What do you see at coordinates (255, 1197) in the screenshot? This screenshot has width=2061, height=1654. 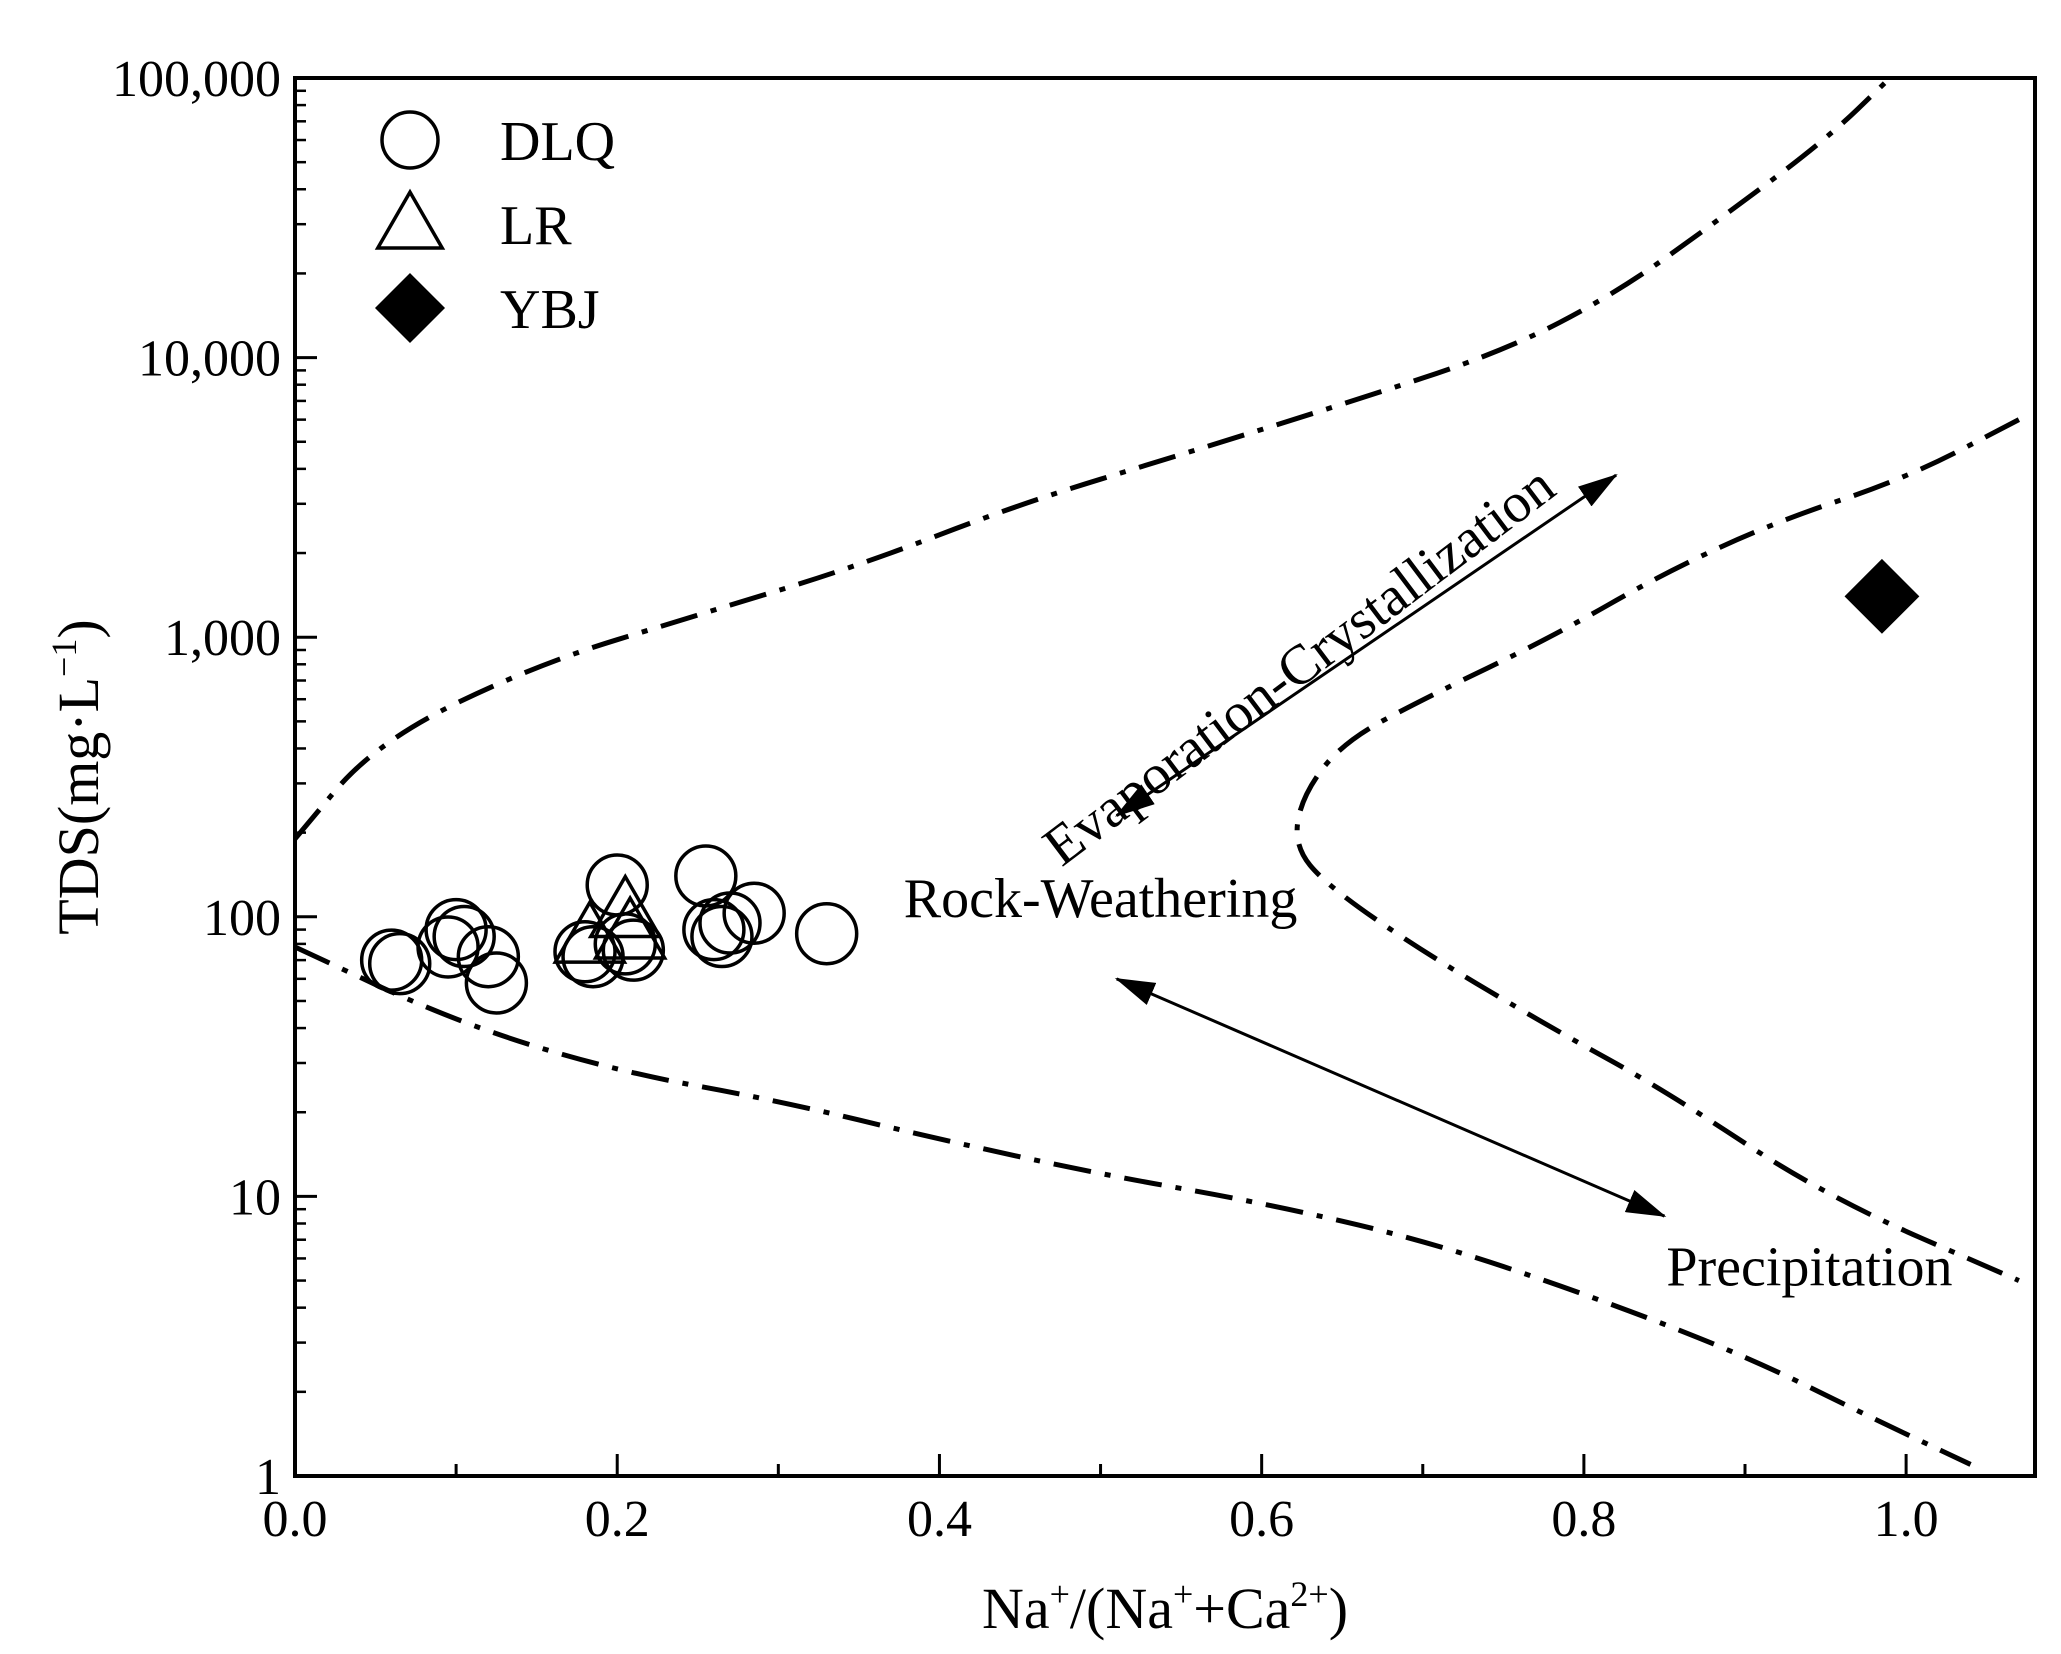 I see `y-tick-label: 10` at bounding box center [255, 1197].